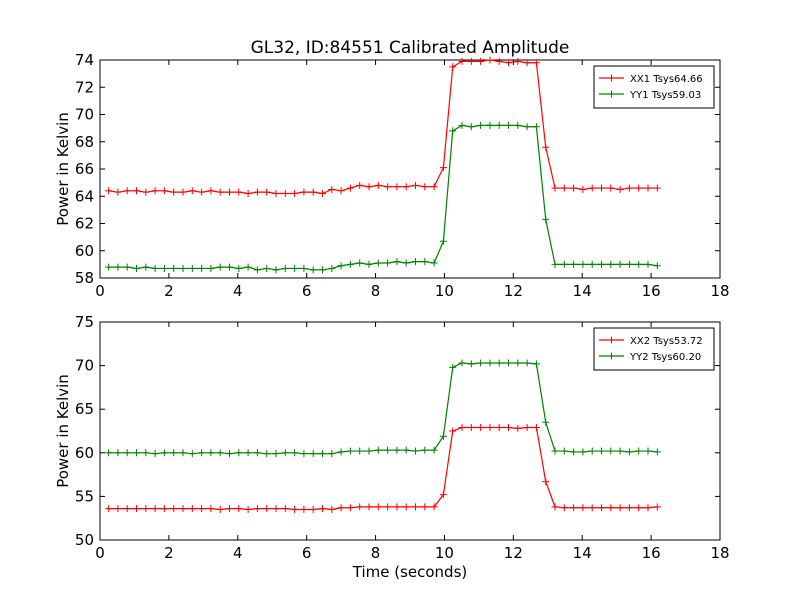  Describe the element at coordinates (410, 572) in the screenshot. I see `x-axis-label: Time (seconds)` at that location.